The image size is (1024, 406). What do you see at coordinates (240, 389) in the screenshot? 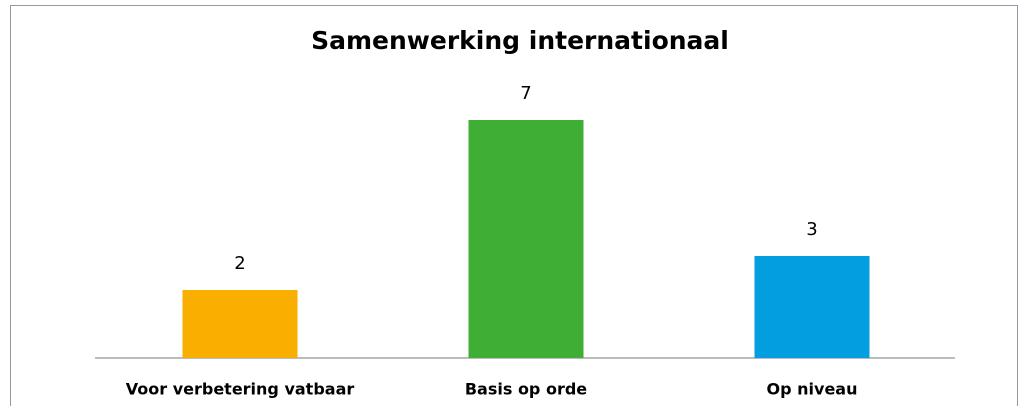
I see `x-tick-label: Voor verbetering vatbaar` at bounding box center [240, 389].